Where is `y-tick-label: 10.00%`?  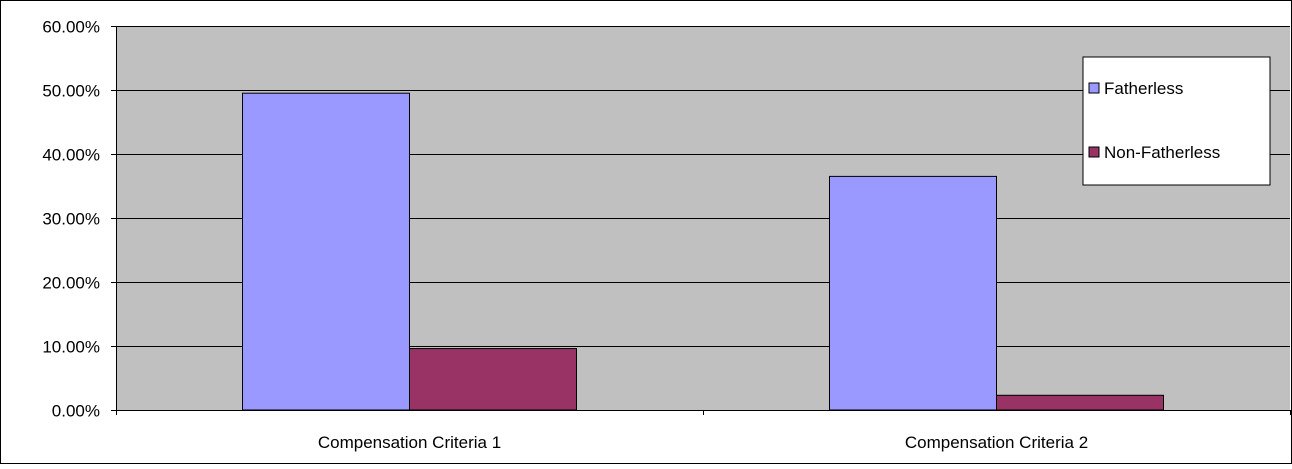
y-tick-label: 10.00% is located at coordinates (71, 347).